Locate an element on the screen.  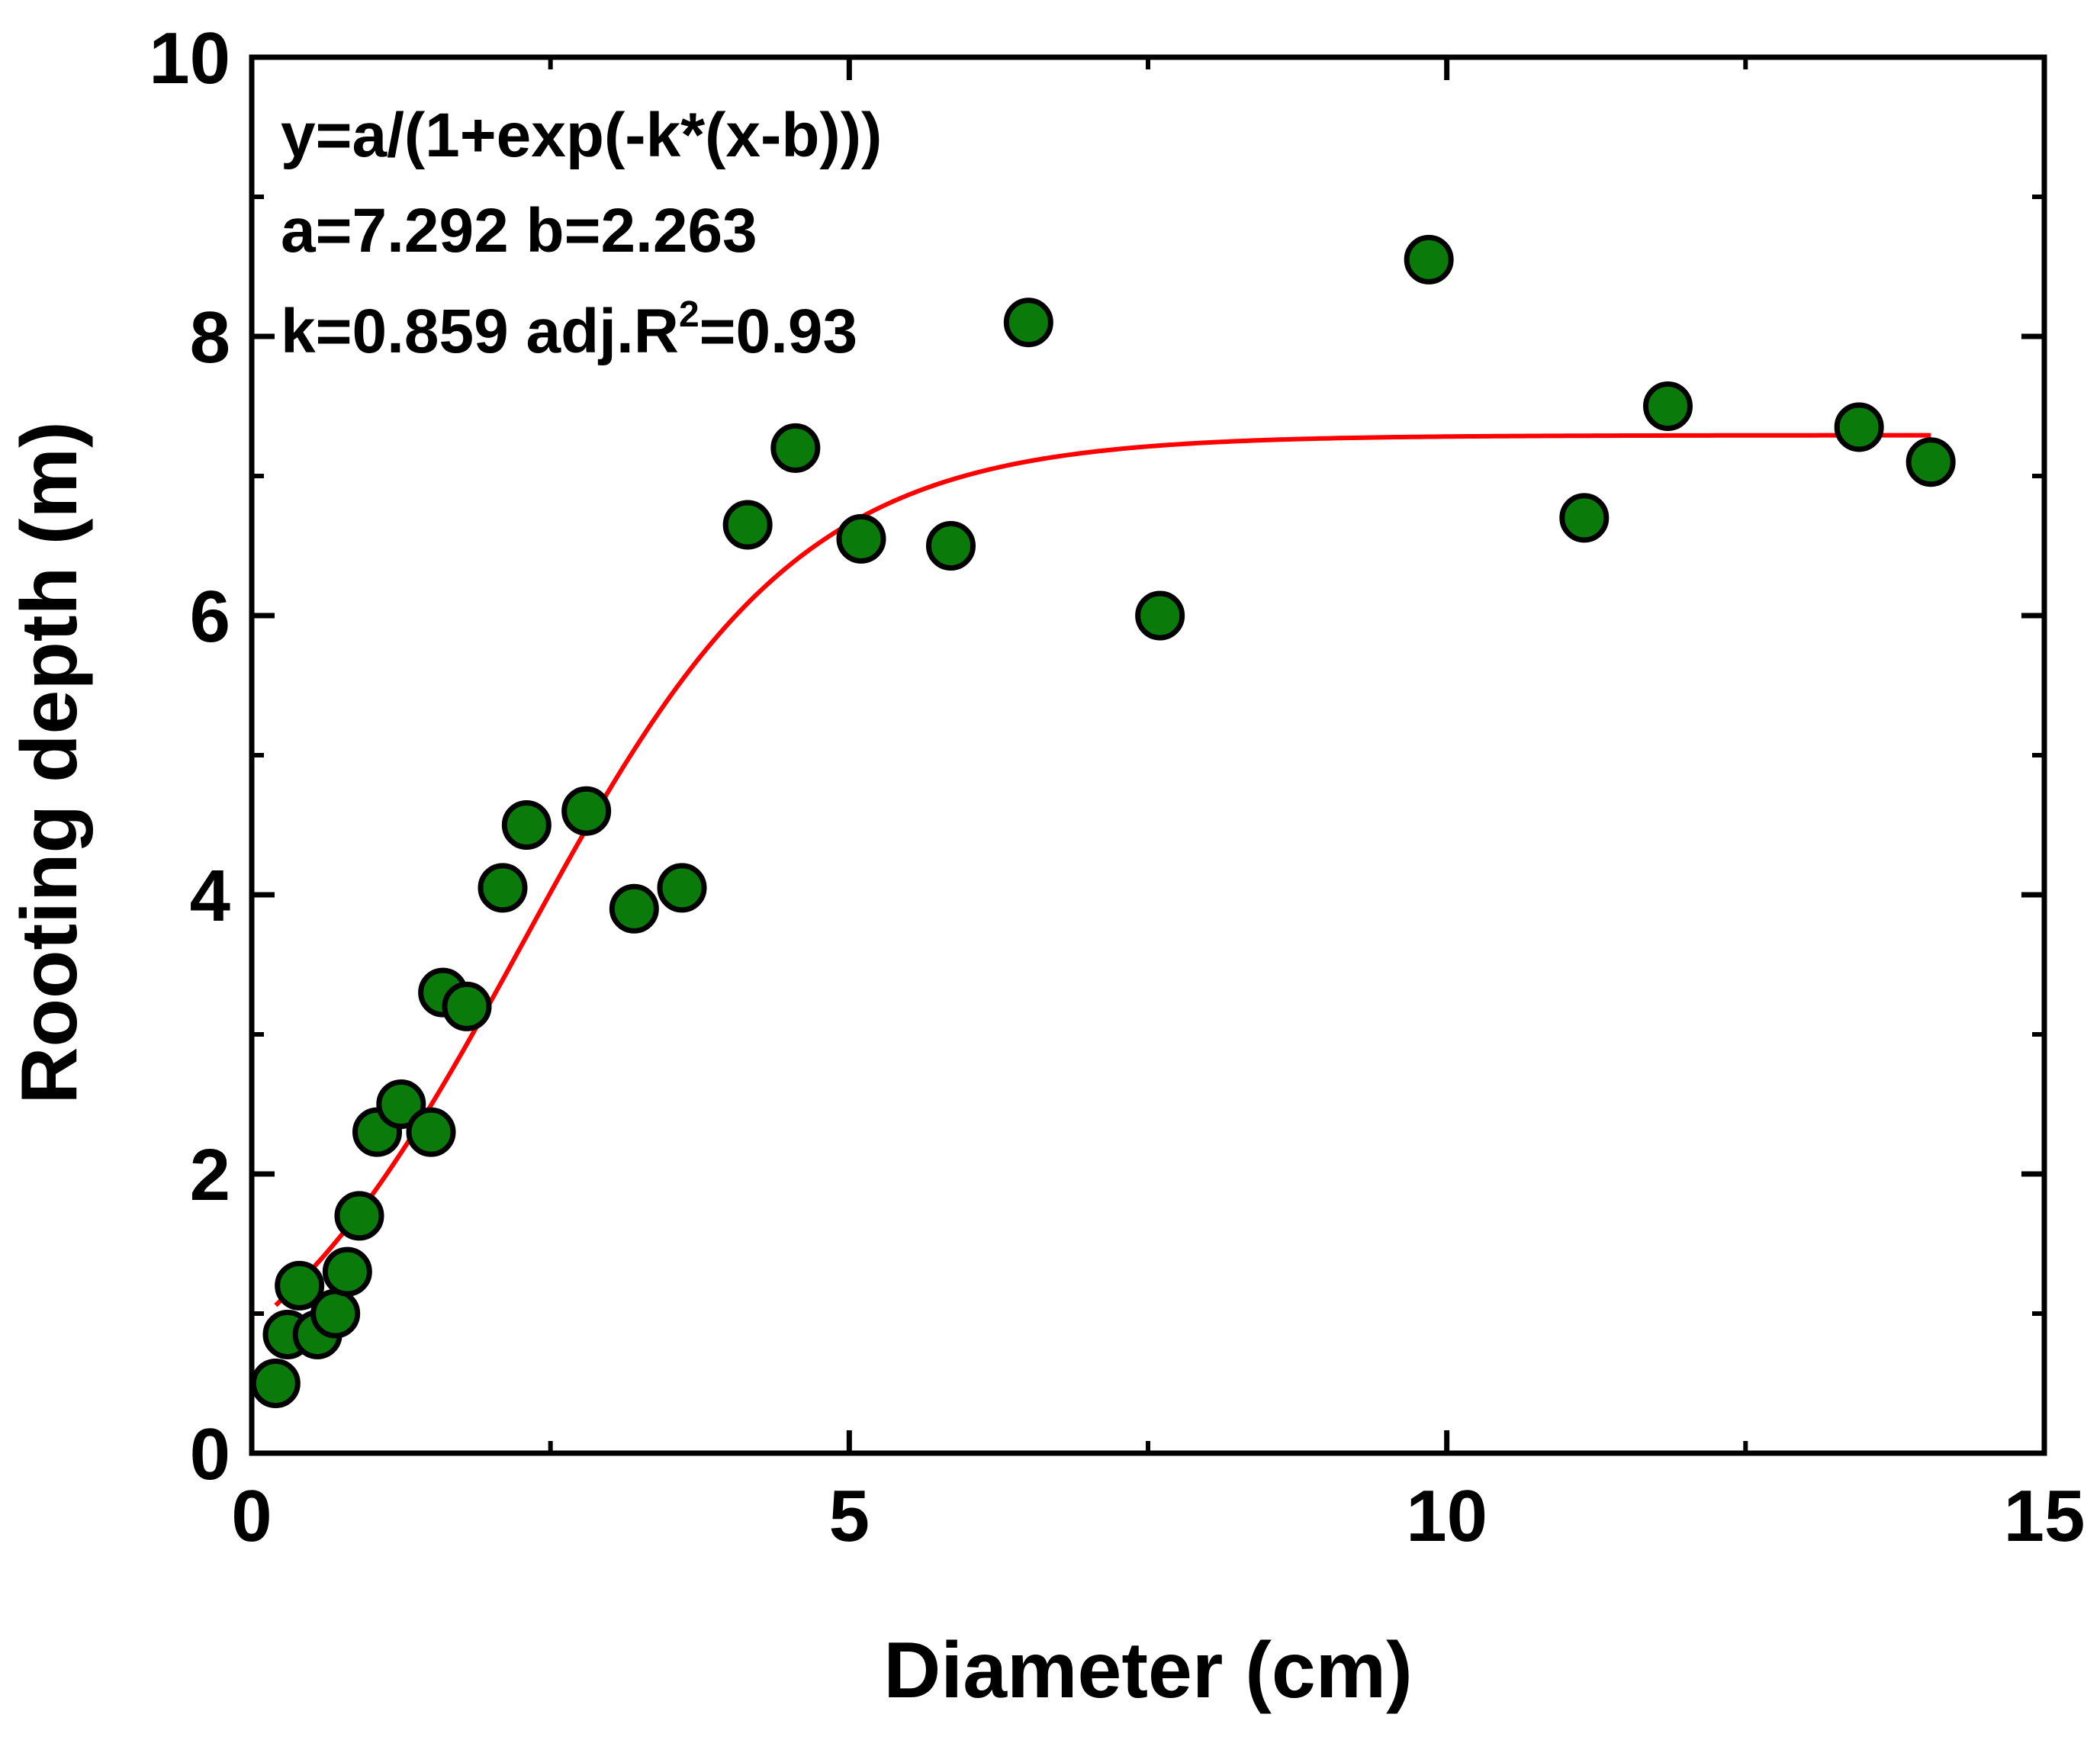
y-tick-label: 8 is located at coordinates (210, 337).